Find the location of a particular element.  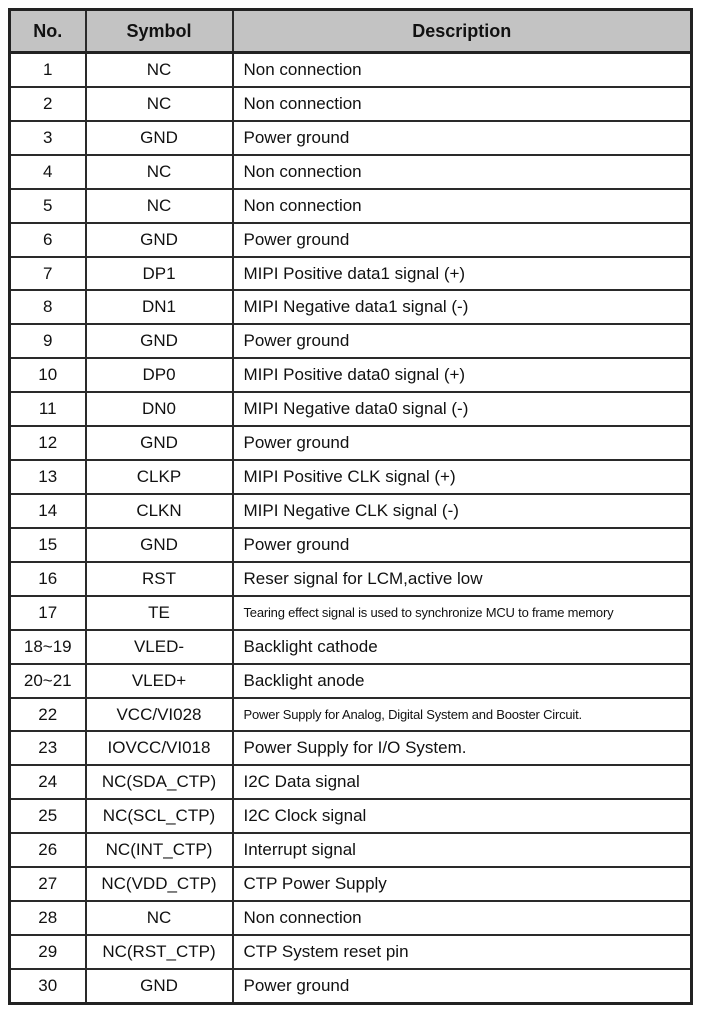

table-row: 30 GND Power ground is located at coordinates (350, 986).